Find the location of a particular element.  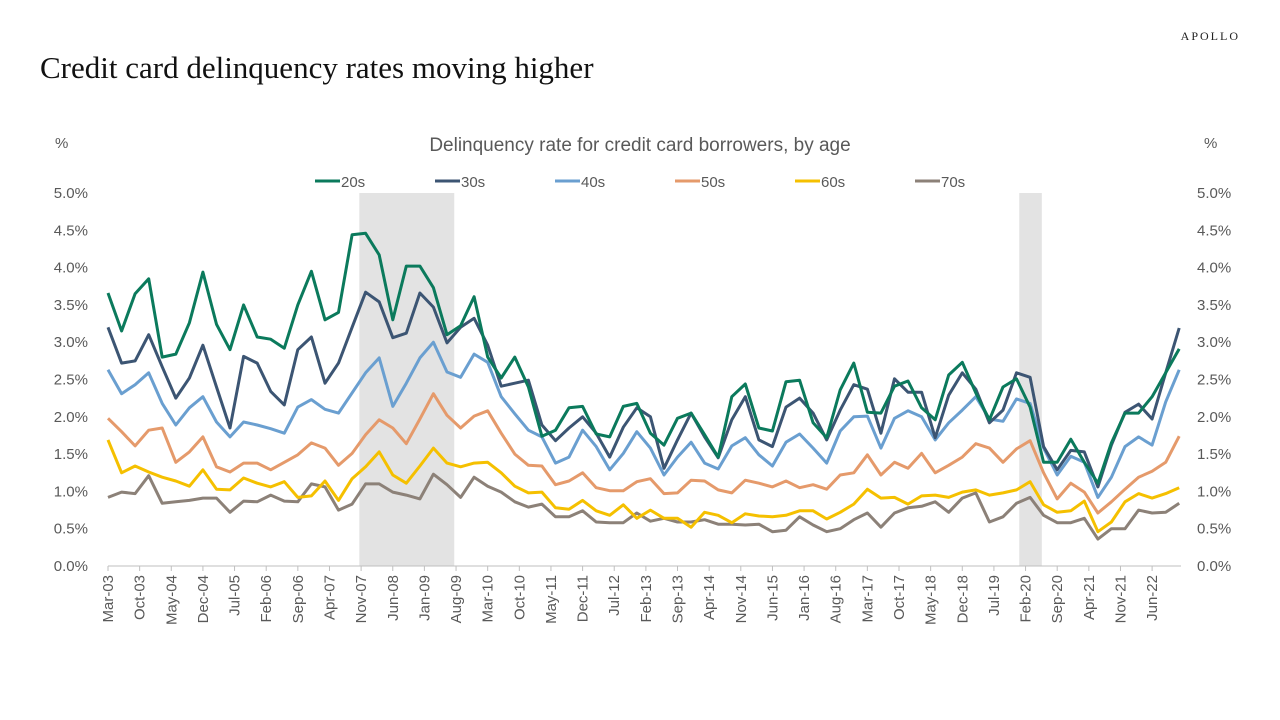

y-tick-label-right: 4.0% is located at coordinates (1214, 268).